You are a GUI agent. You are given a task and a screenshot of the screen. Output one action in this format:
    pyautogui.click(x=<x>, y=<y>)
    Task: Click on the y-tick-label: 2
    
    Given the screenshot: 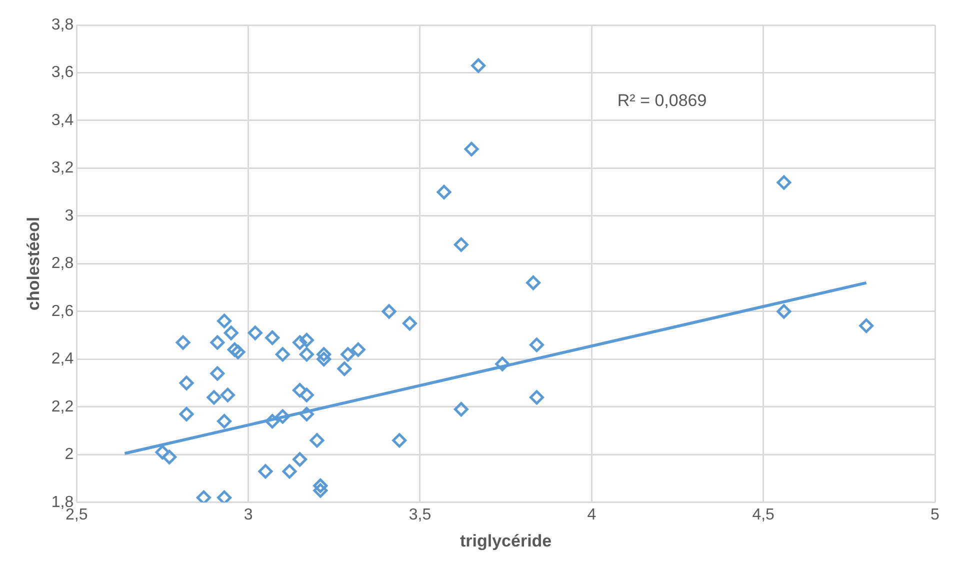 What is the action you would take?
    pyautogui.click(x=69, y=455)
    